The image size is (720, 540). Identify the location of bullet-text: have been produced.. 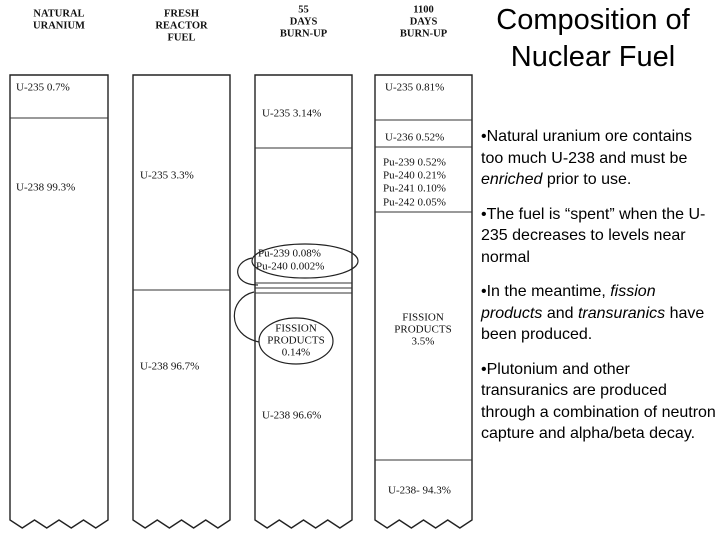
(593, 324).